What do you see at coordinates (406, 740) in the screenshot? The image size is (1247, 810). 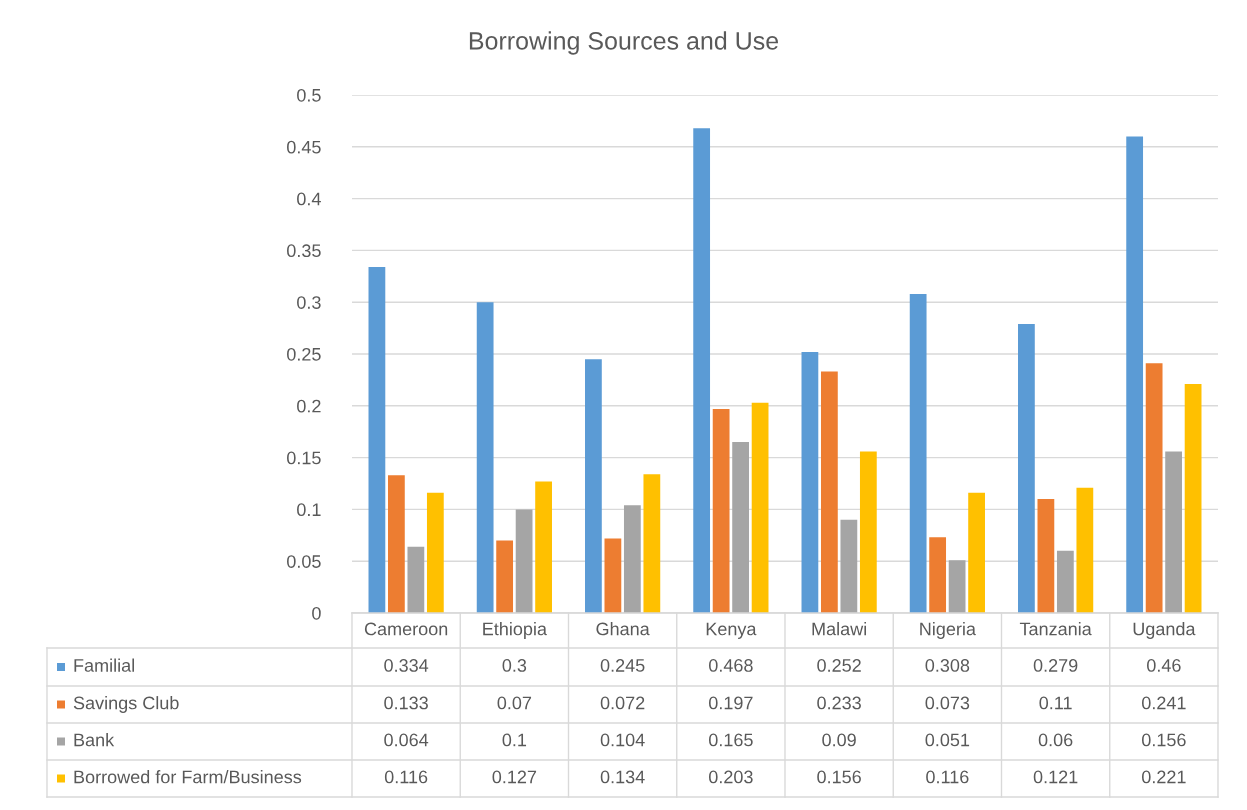 I see `data-label: 0.064` at bounding box center [406, 740].